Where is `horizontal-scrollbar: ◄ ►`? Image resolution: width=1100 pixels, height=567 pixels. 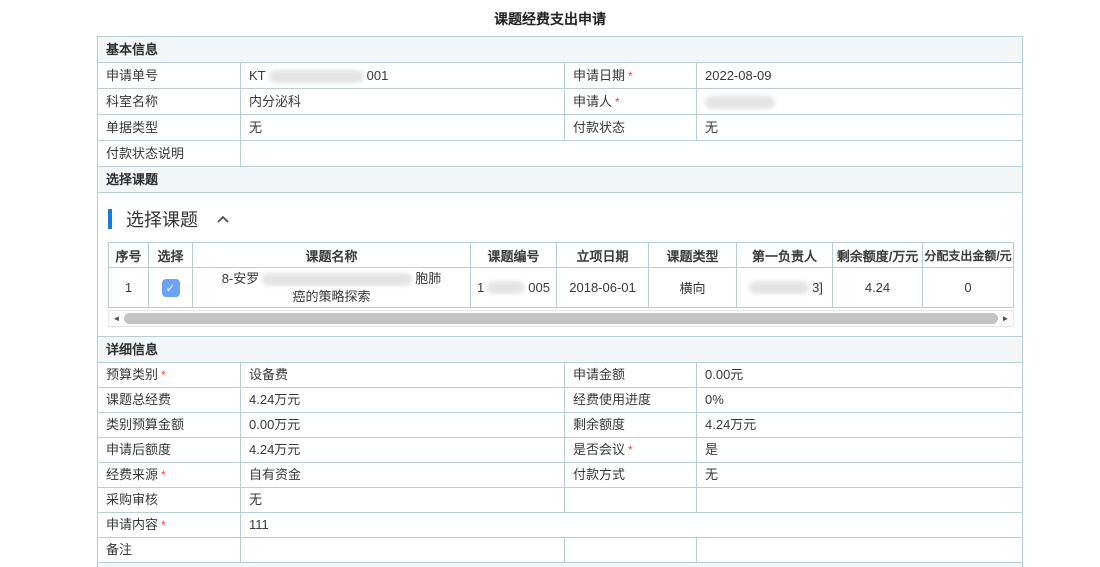 horizontal-scrollbar: ◄ ► is located at coordinates (561, 318).